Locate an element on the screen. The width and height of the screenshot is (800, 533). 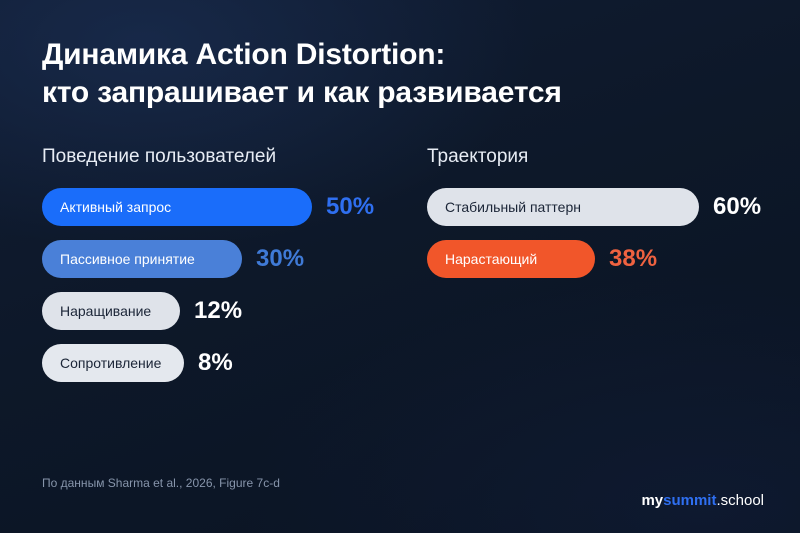
bar-row: Пассивное принятие 30% is located at coordinates (214, 259).